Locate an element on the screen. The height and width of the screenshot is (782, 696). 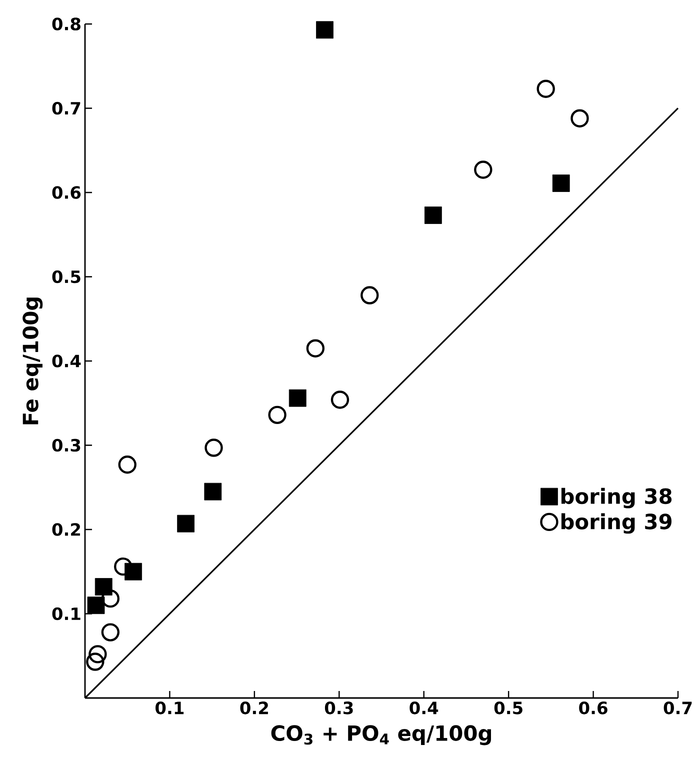
y-tick-label: 0.2 is located at coordinates (66, 529).